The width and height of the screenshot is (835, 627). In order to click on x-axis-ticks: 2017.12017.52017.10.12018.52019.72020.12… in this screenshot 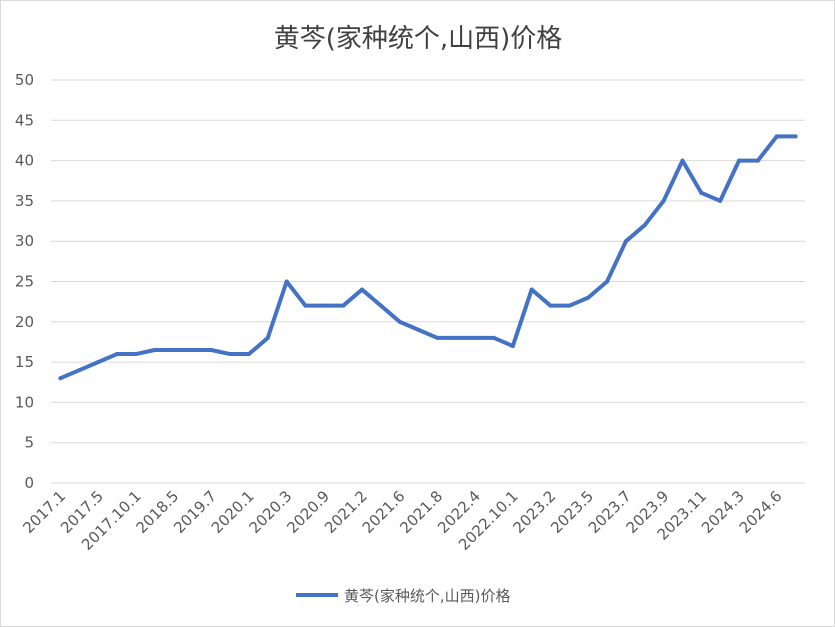, I will do `click(402, 520)`.